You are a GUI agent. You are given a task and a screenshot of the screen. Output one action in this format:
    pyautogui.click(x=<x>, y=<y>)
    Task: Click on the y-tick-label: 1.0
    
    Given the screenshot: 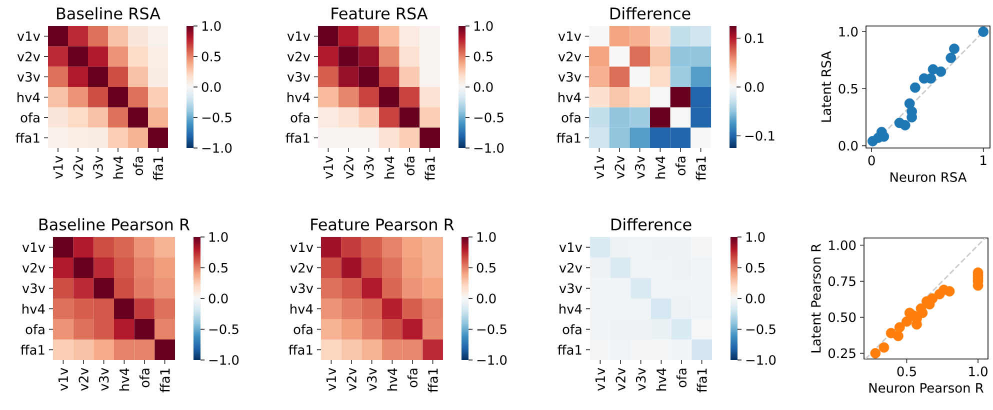 What is the action you would take?
    pyautogui.click(x=848, y=31)
    